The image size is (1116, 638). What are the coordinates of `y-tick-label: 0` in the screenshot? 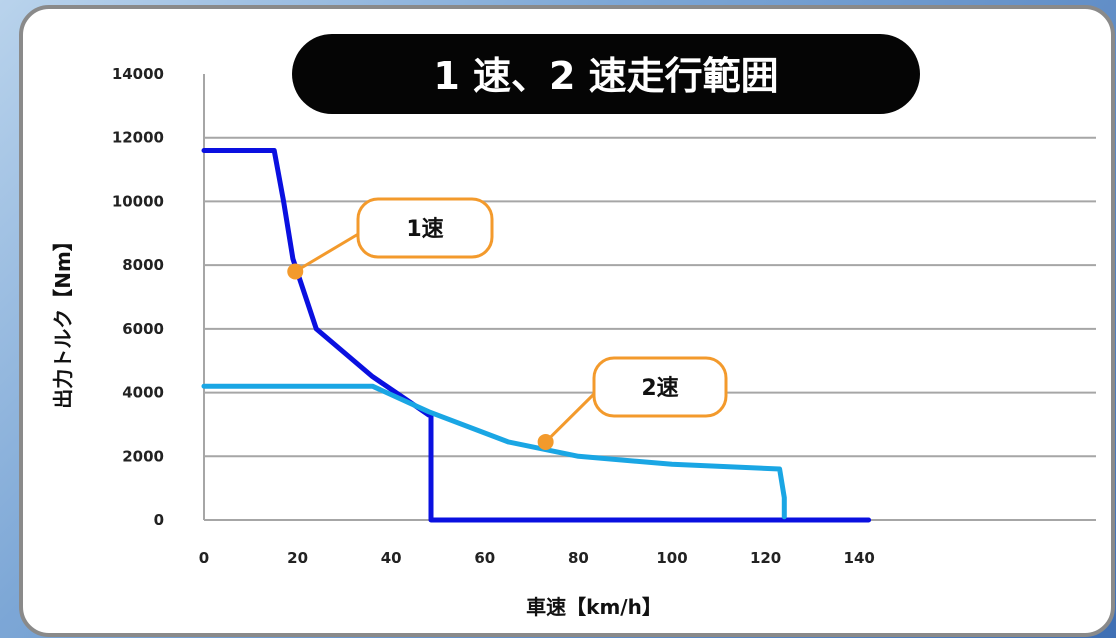 It's located at (159, 520).